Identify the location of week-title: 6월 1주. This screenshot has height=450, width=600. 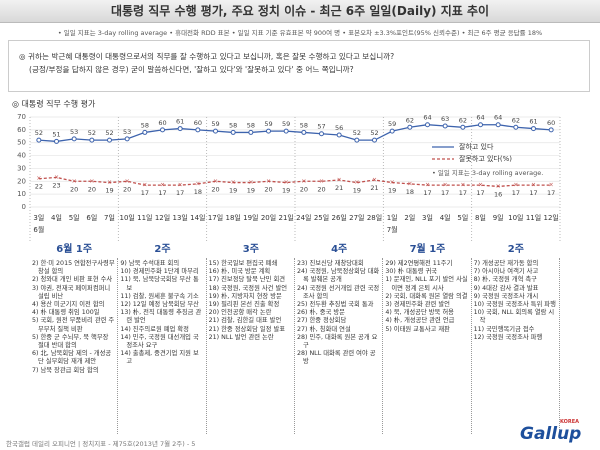
(74, 249).